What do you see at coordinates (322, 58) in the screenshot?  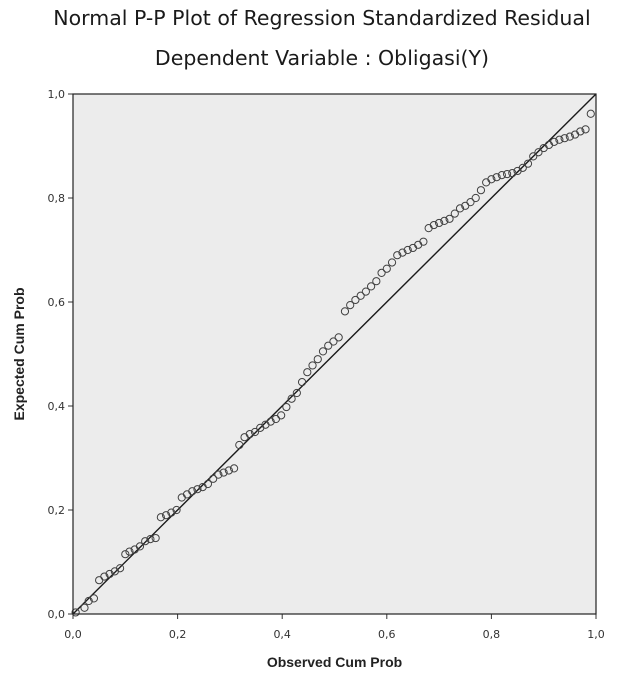 I see `chart-subtitle: Dependent Variable : Obligasi(Y)` at bounding box center [322, 58].